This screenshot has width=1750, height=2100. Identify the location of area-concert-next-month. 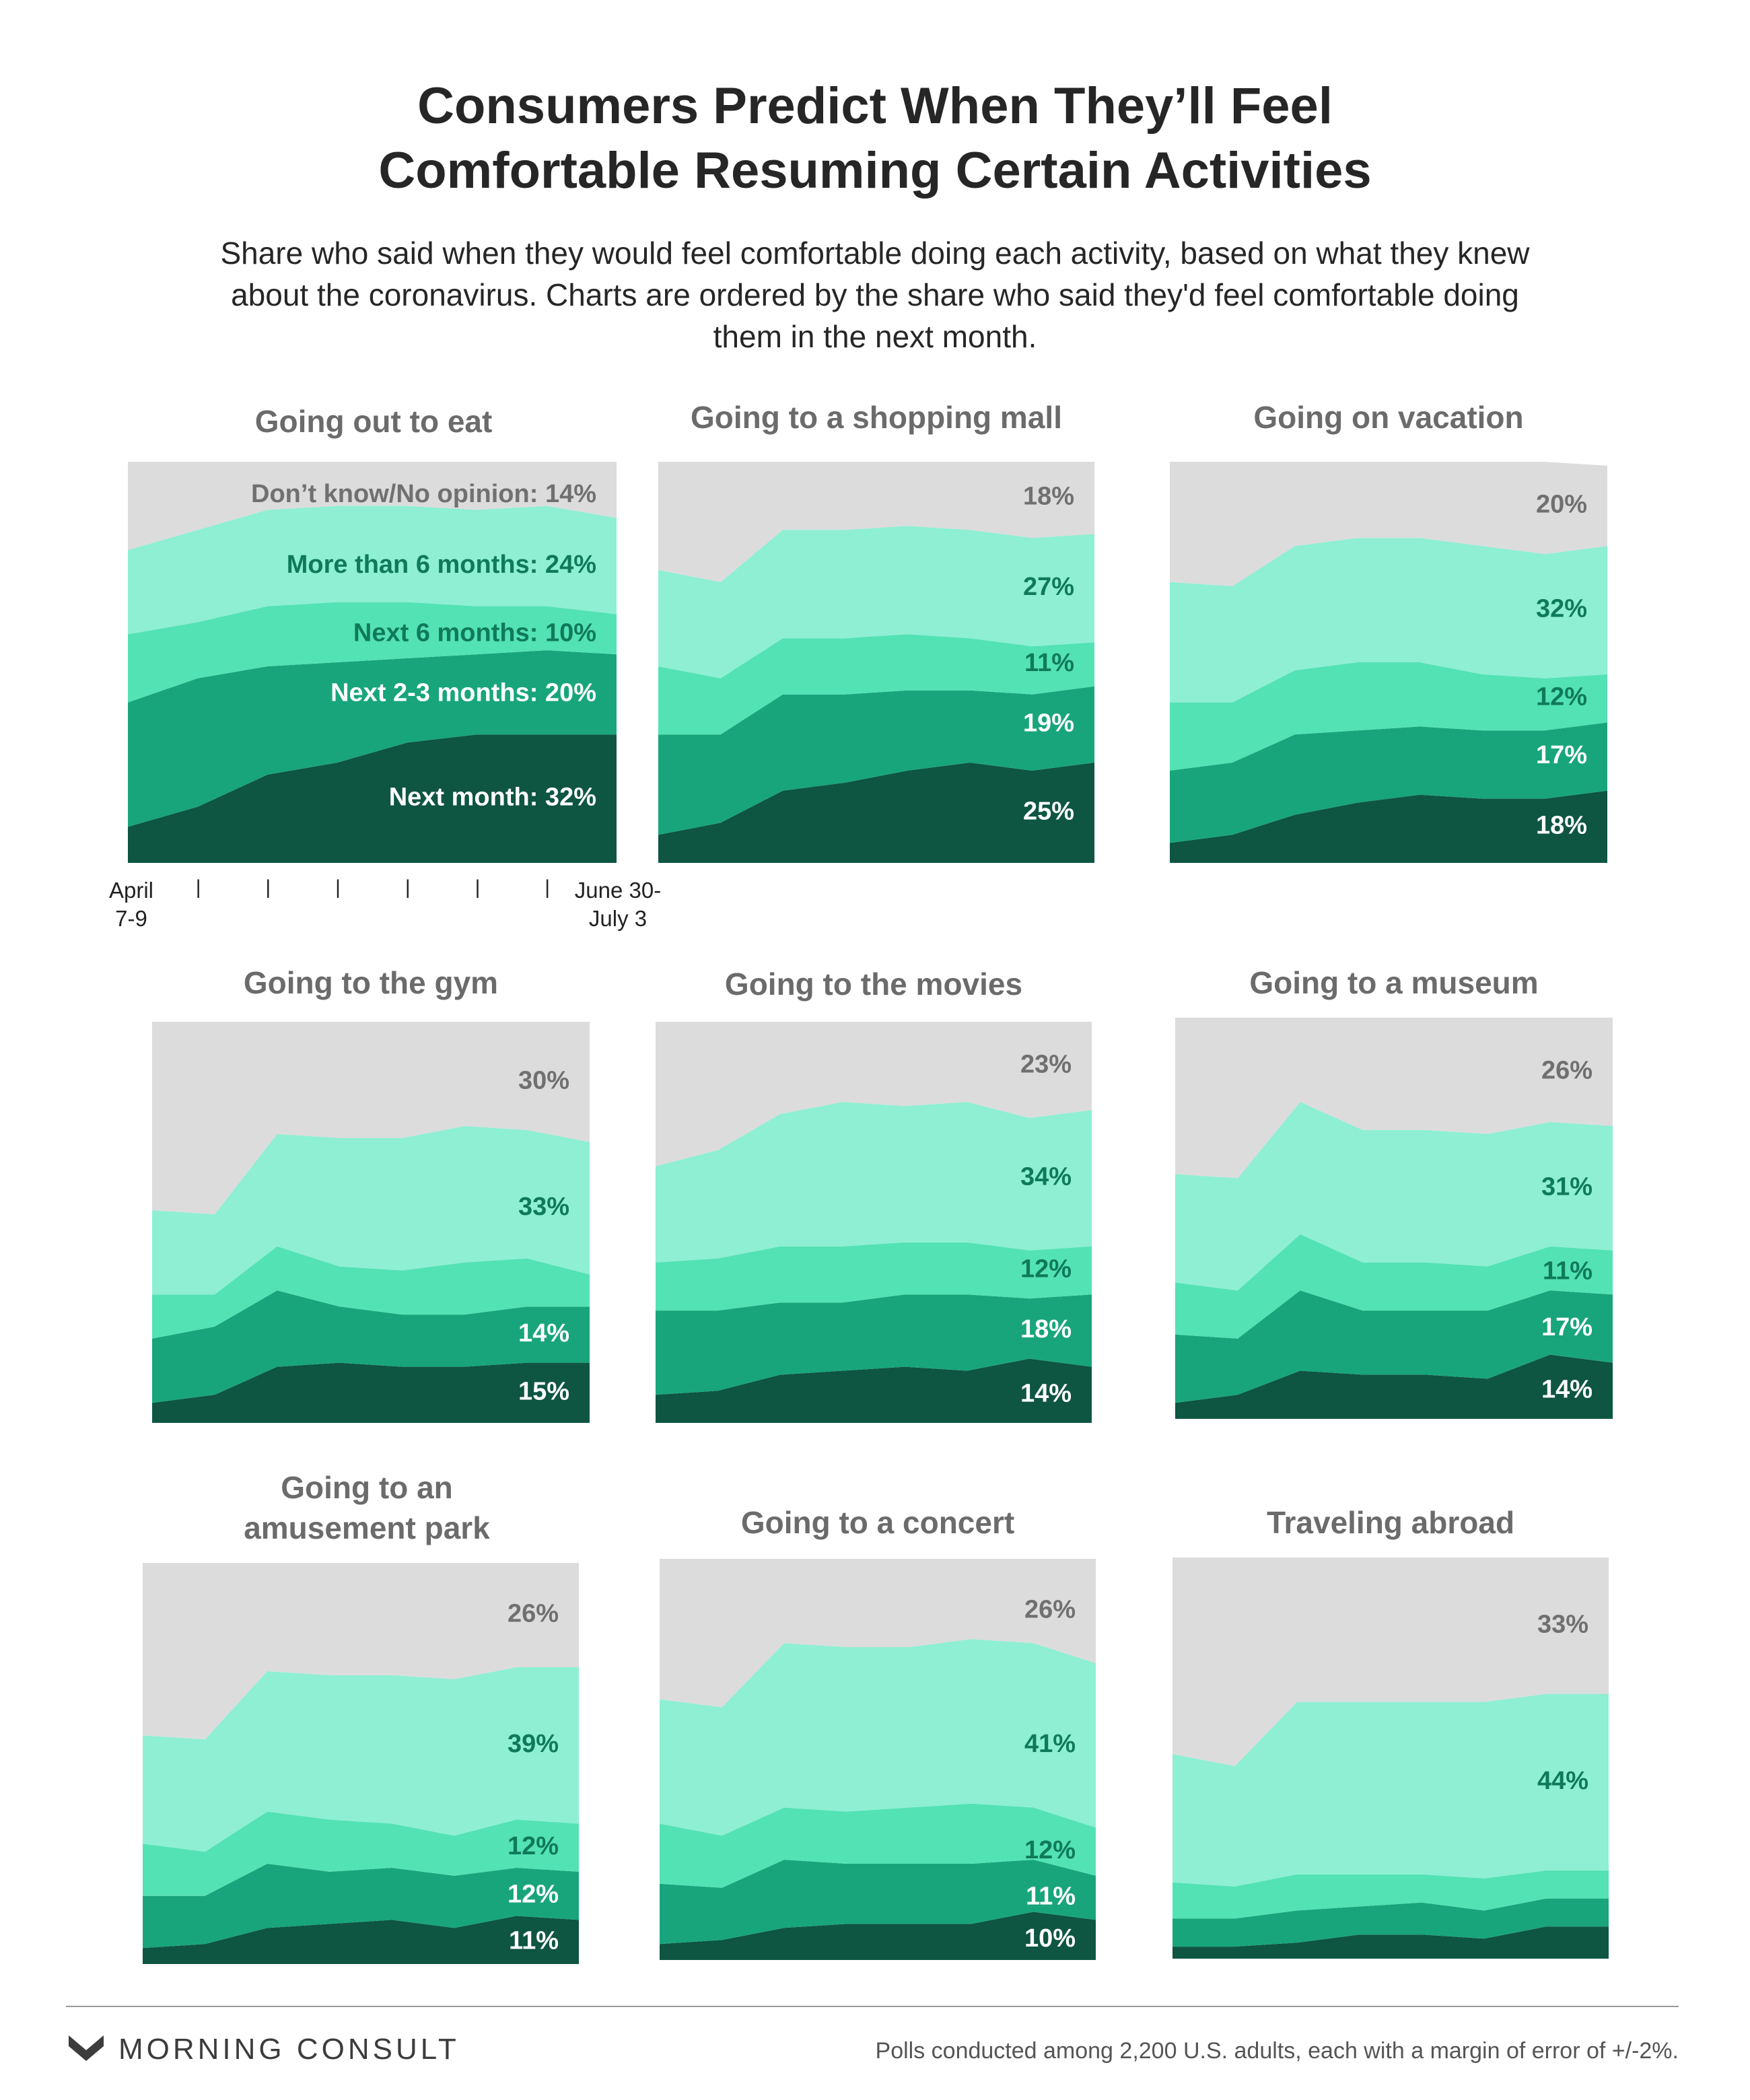
(878, 1936).